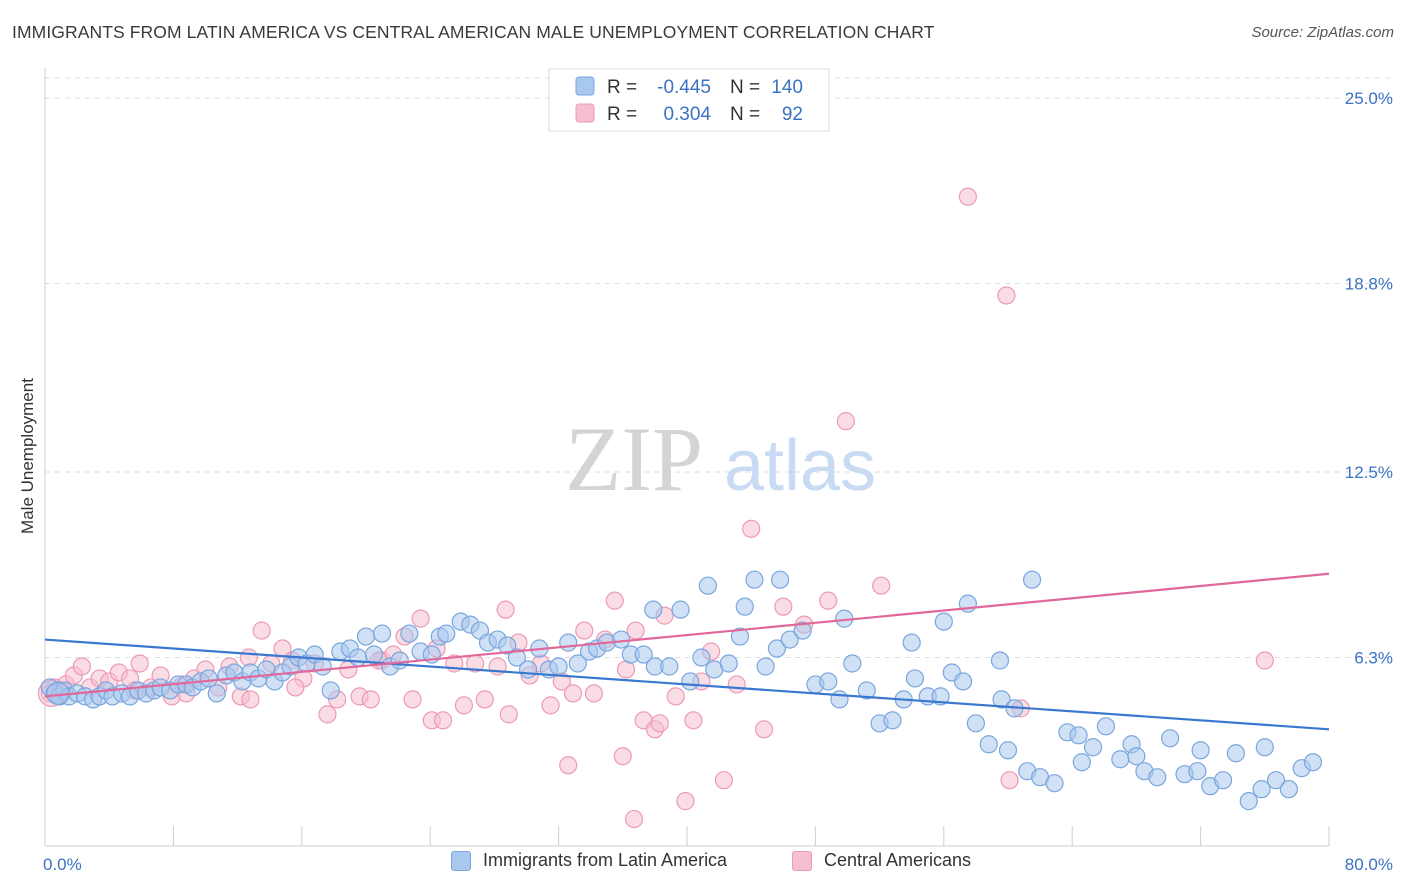  I want to click on legend-item-central-americans: Central Americans, so click(881, 860).